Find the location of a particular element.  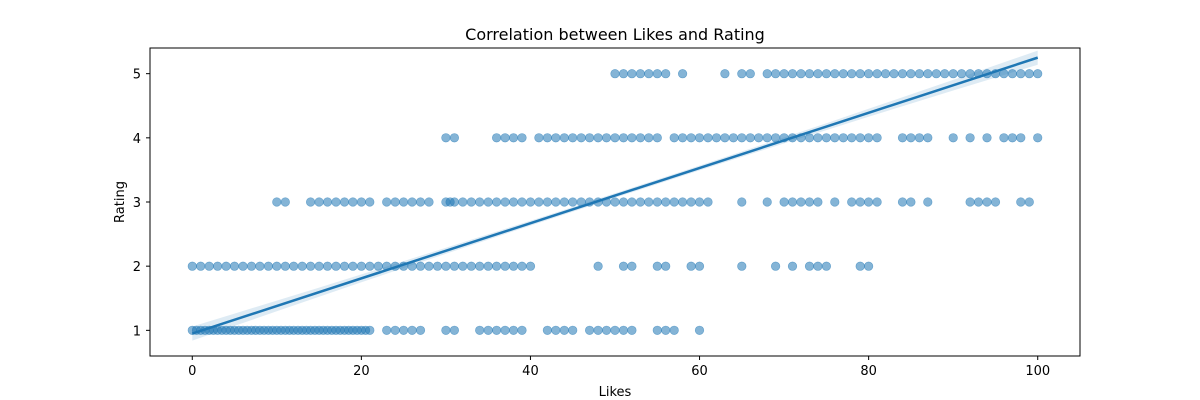

x-tick-label: 20 is located at coordinates (361, 371).